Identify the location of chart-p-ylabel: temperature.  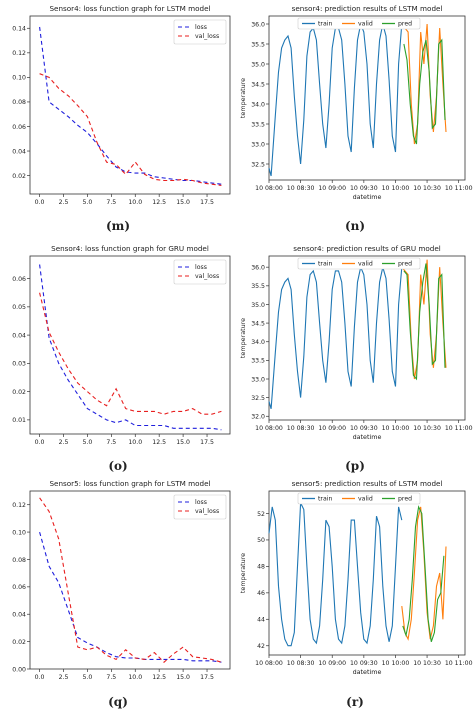
(243, 338).